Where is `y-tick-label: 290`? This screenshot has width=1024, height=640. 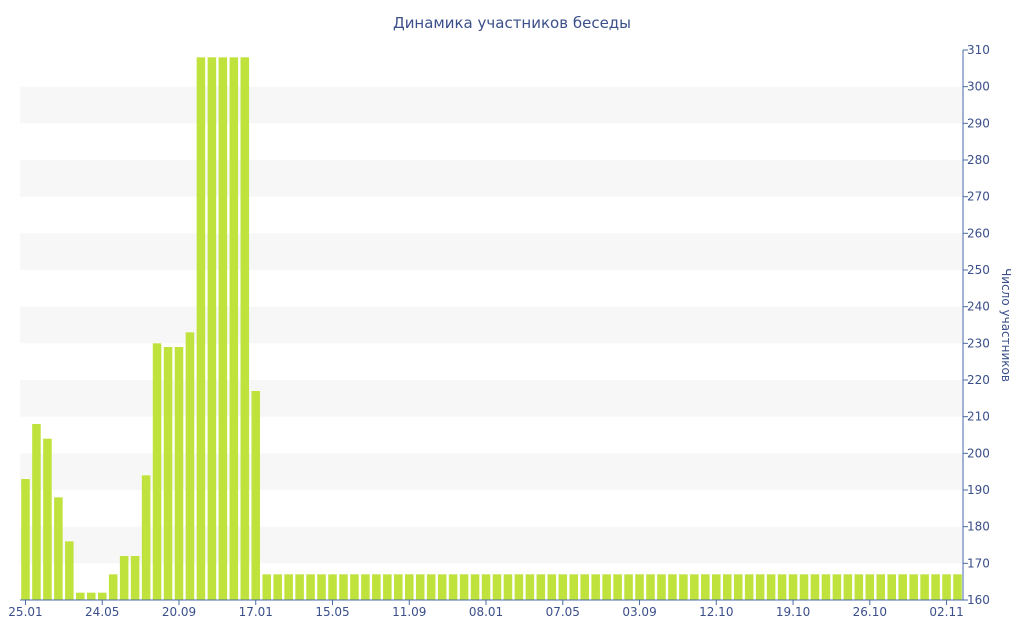
y-tick-label: 290 is located at coordinates (978, 123).